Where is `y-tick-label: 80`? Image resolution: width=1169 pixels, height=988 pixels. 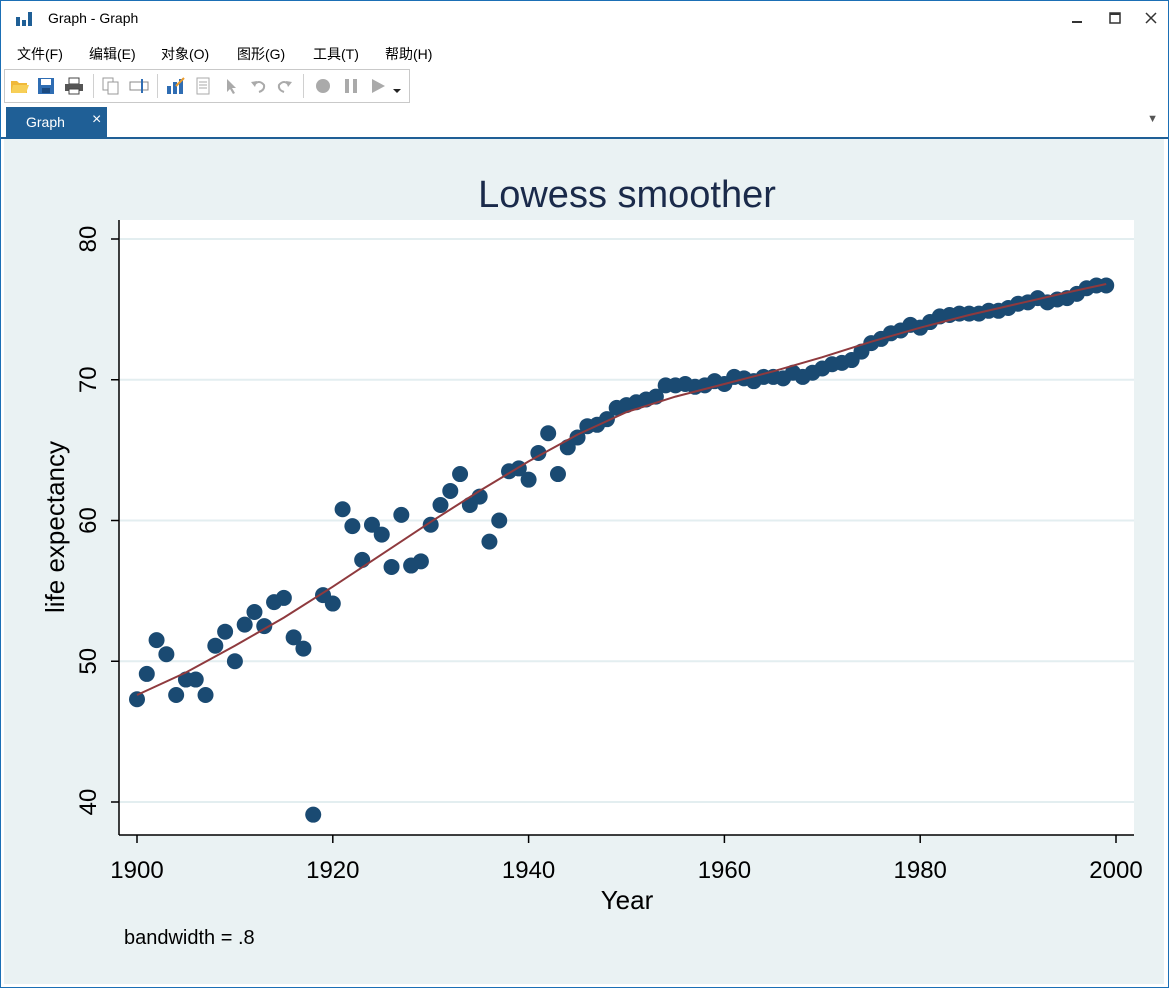
y-tick-label: 80 is located at coordinates (88, 239).